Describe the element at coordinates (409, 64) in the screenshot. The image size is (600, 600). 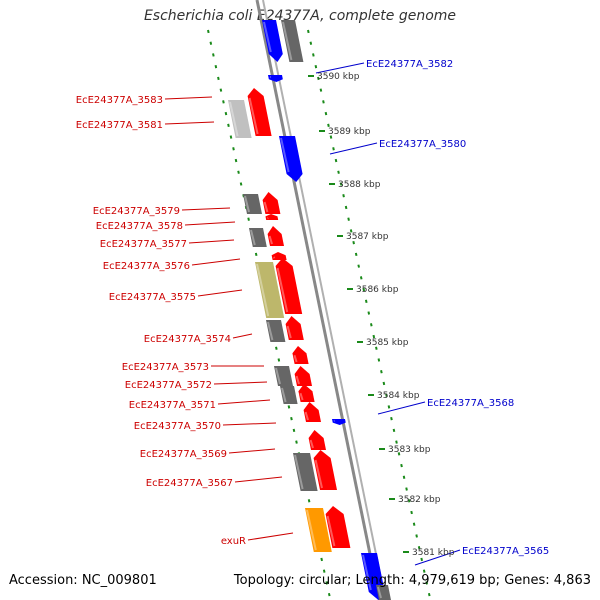
I see `right-gene-label: EcE24377A_3582` at that location.